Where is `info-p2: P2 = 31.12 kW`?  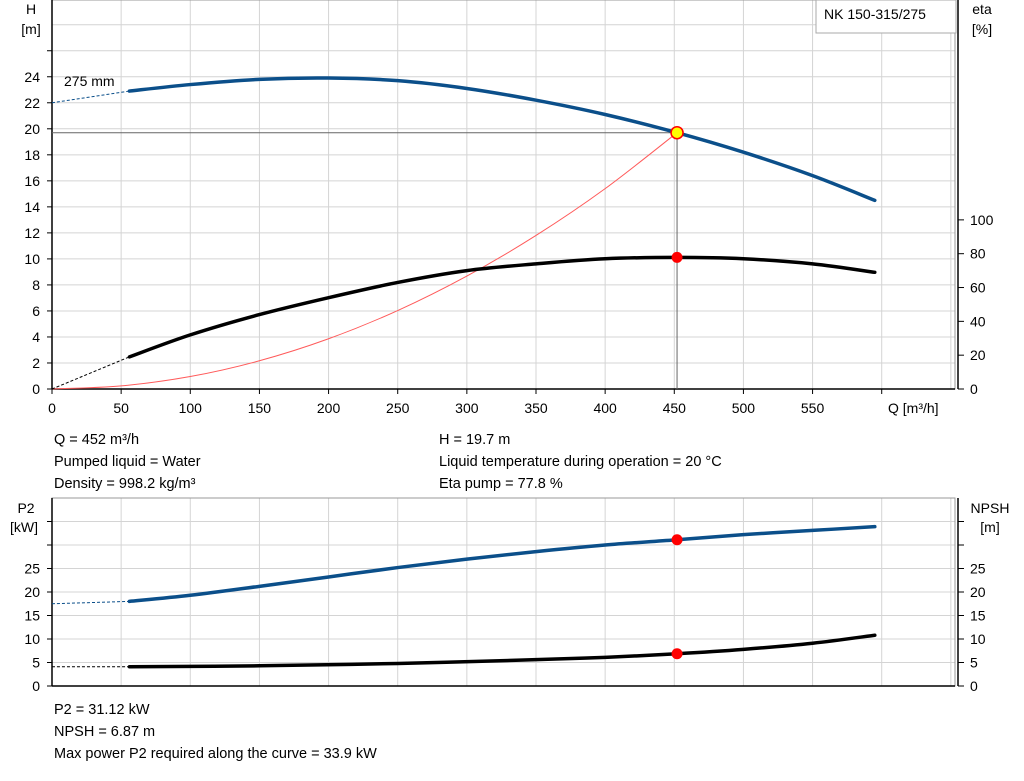 info-p2: P2 = 31.12 kW is located at coordinates (102, 710).